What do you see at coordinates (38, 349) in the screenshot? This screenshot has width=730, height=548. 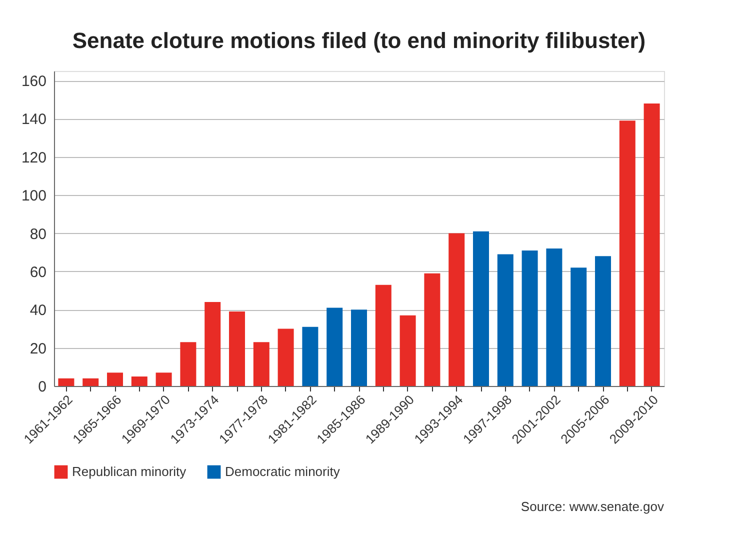 I see `y-tick-label: 20` at bounding box center [38, 349].